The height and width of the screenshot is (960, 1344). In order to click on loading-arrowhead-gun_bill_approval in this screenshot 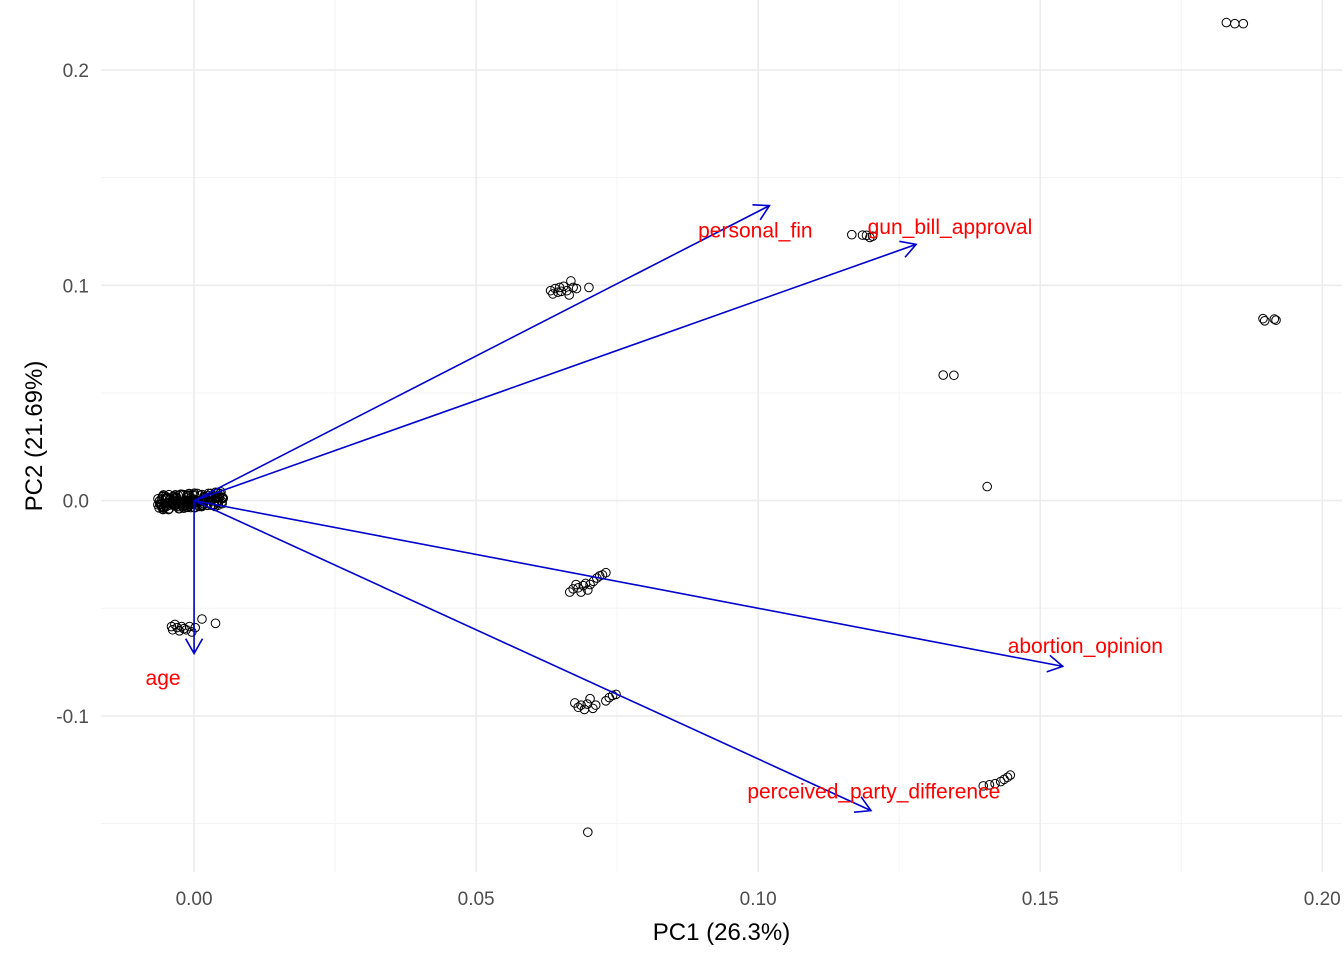, I will do `click(908, 249)`.